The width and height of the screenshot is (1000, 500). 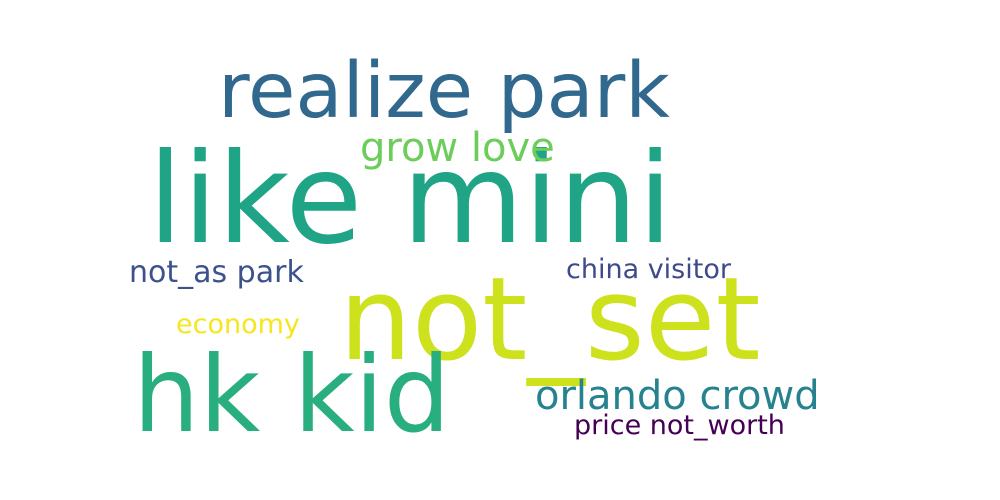 What do you see at coordinates (648, 269) in the screenshot?
I see `word-china-visitor: china visitor` at bounding box center [648, 269].